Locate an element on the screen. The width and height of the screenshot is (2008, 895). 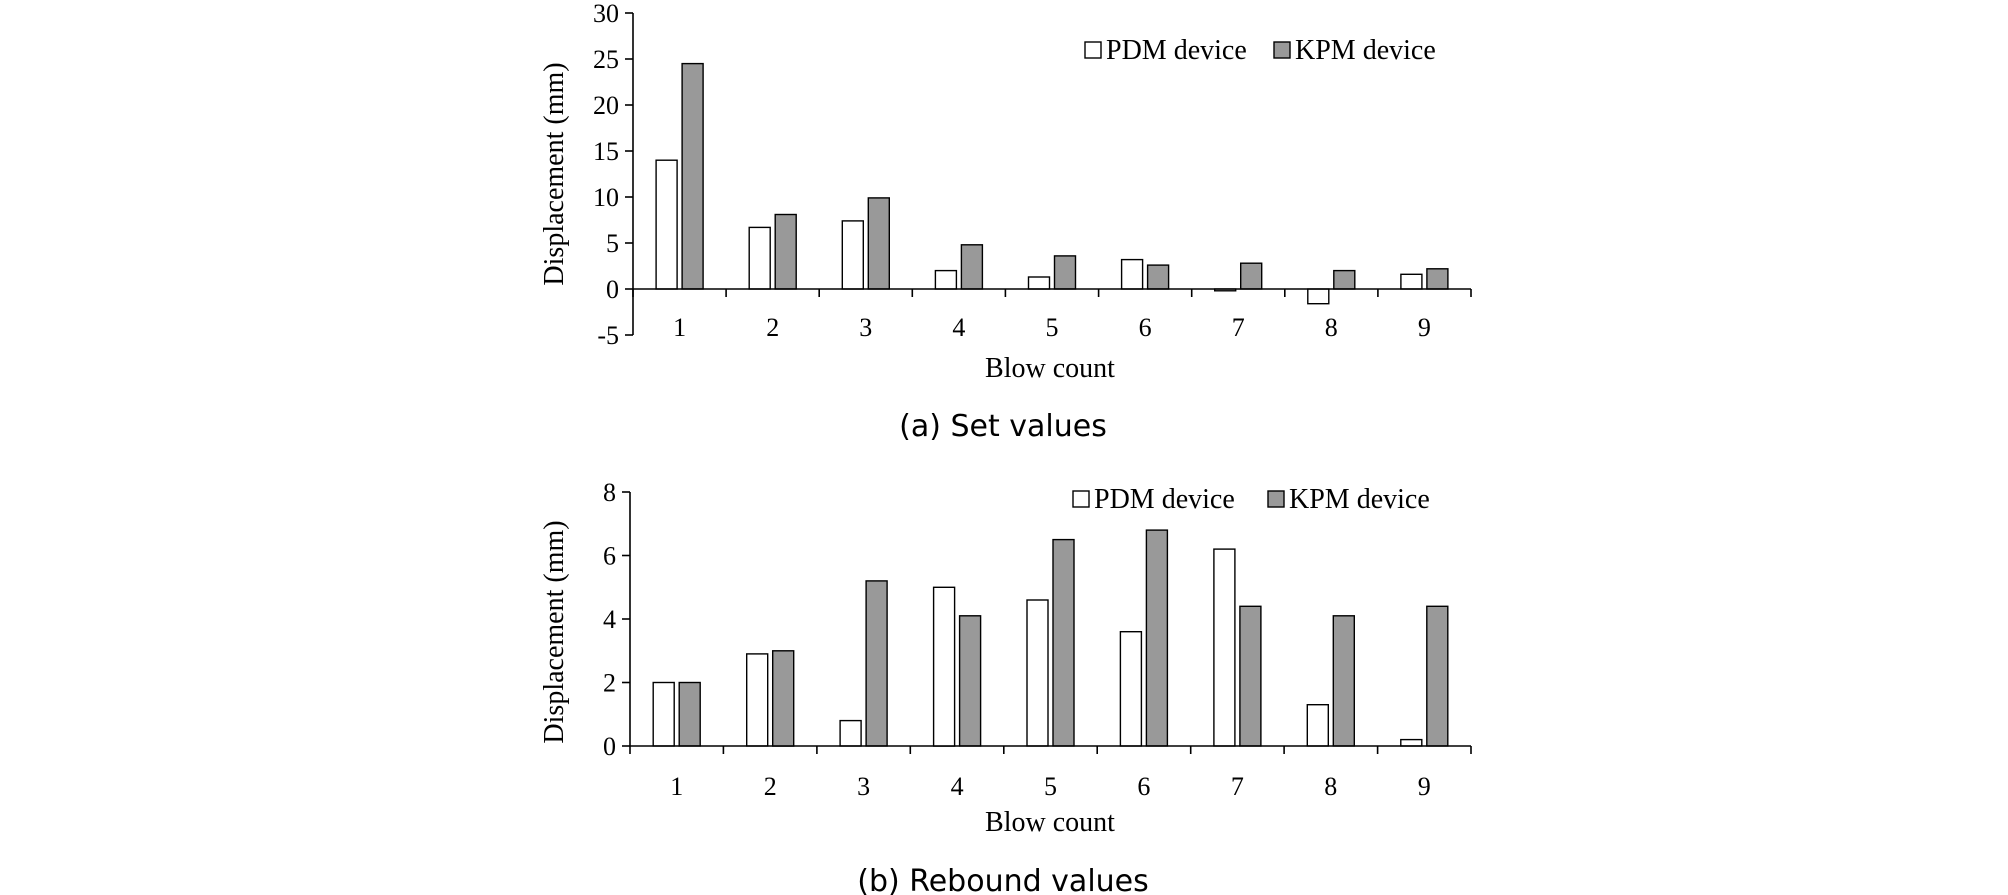
chart-a-y-tick-label: -5 is located at coordinates (608, 335).